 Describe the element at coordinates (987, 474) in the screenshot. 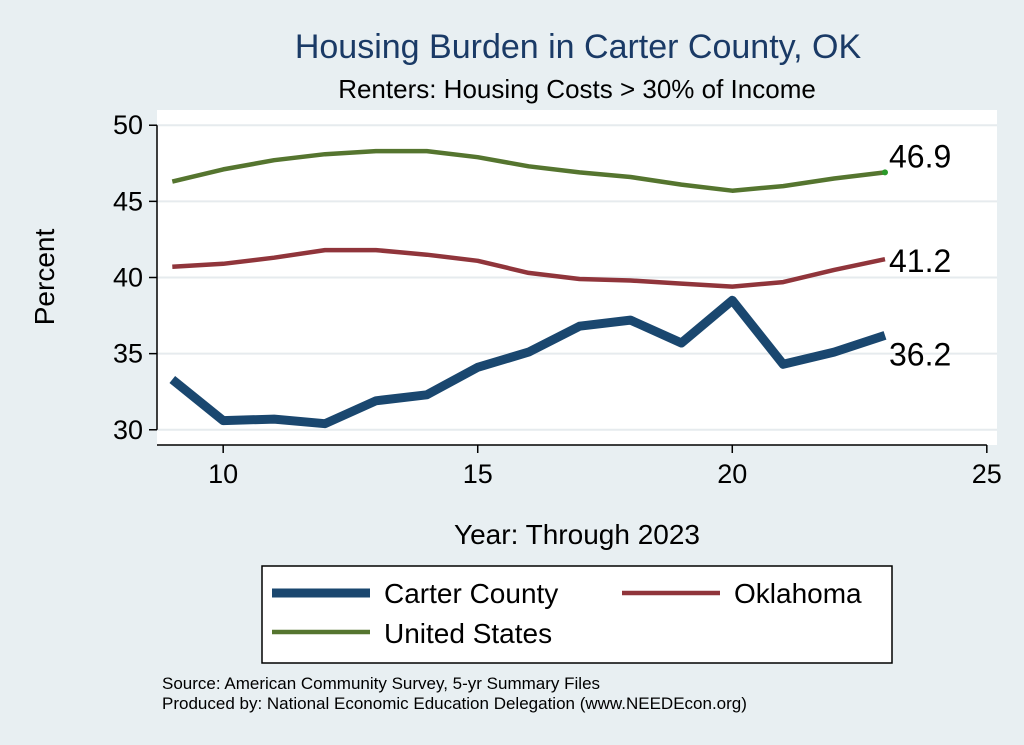

I see `x-tick-label: 25` at that location.